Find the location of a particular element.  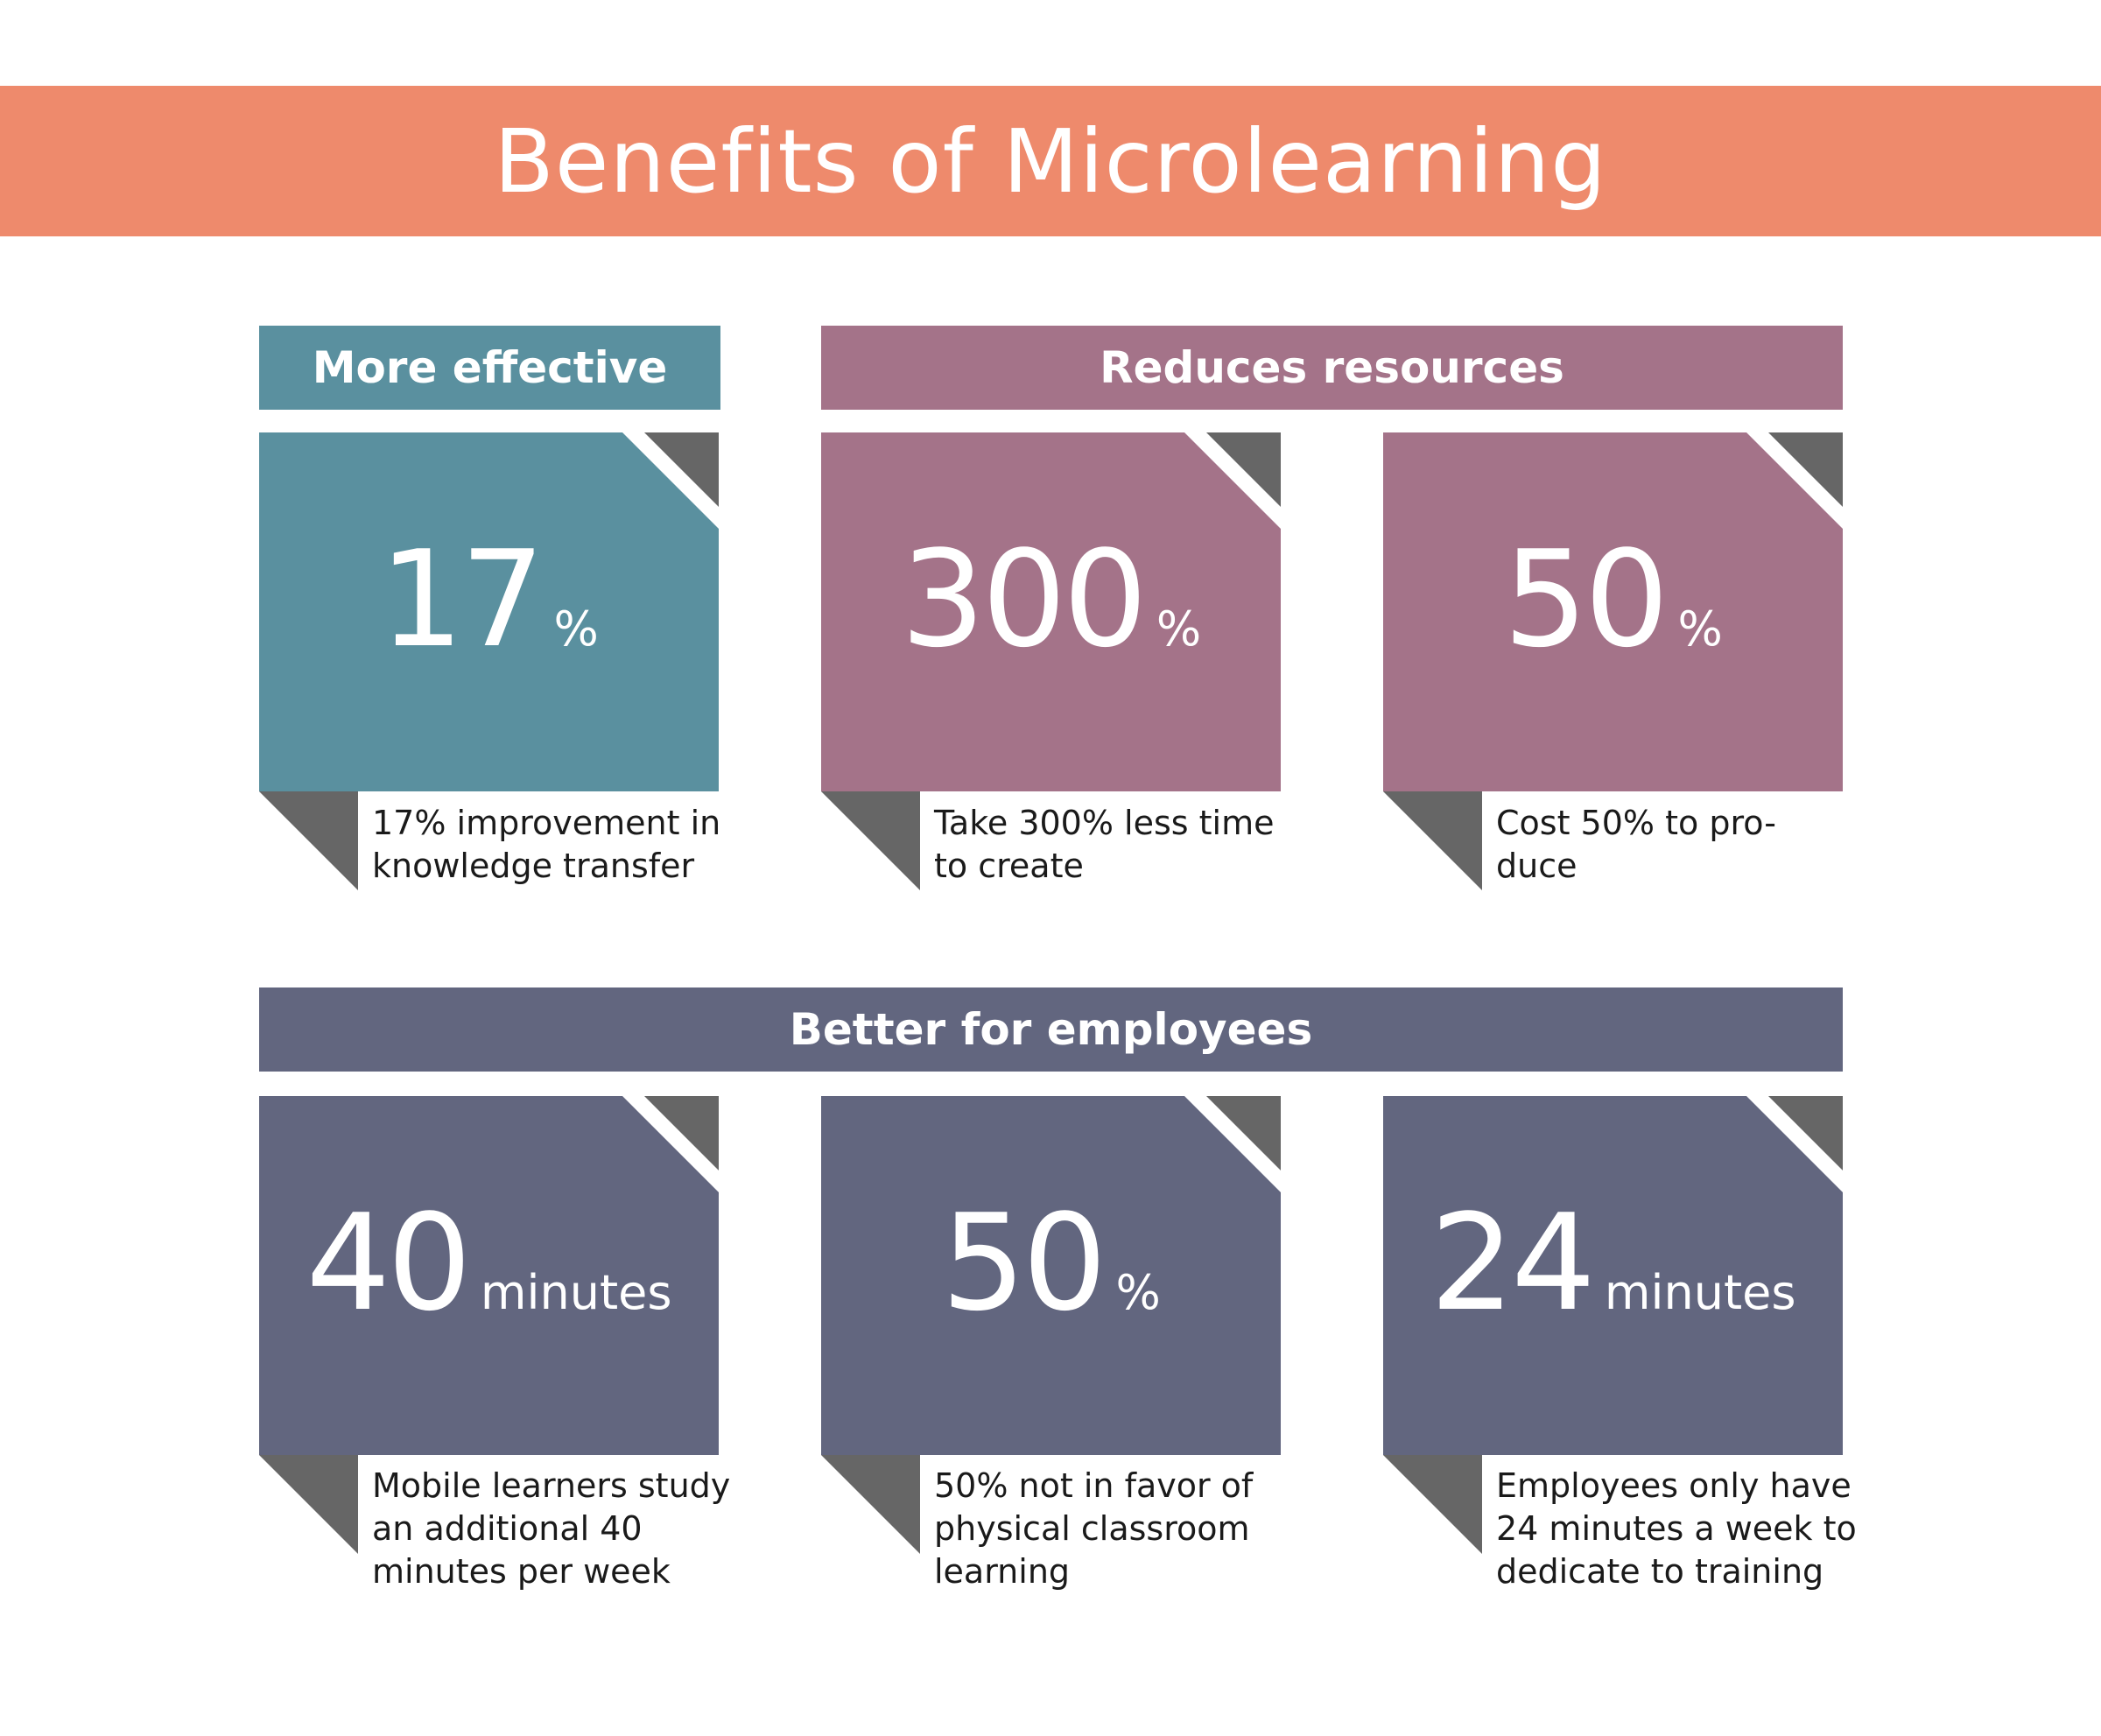

stat-value: 17 % is located at coordinates (489, 612).